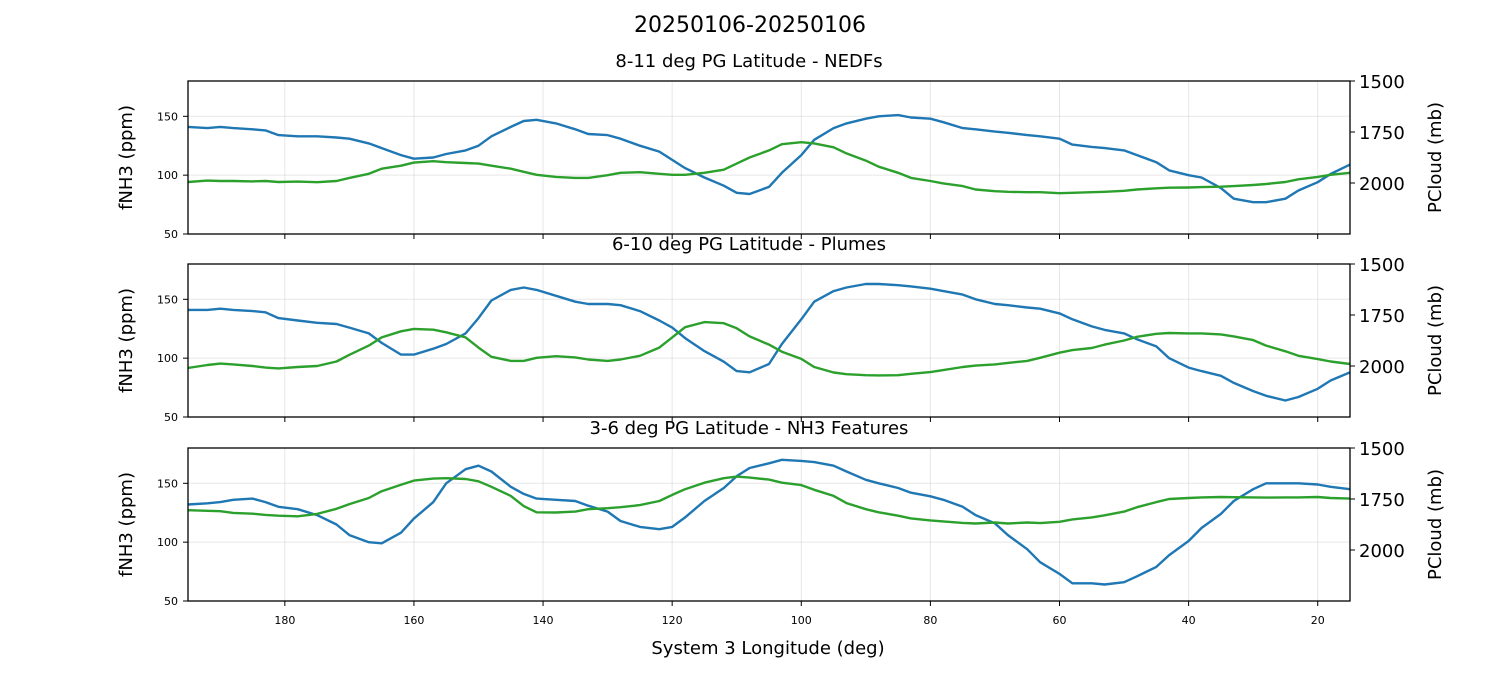  I want to click on panel-title: 8-11 deg PG Latitude - NEDFs, so click(748, 61).